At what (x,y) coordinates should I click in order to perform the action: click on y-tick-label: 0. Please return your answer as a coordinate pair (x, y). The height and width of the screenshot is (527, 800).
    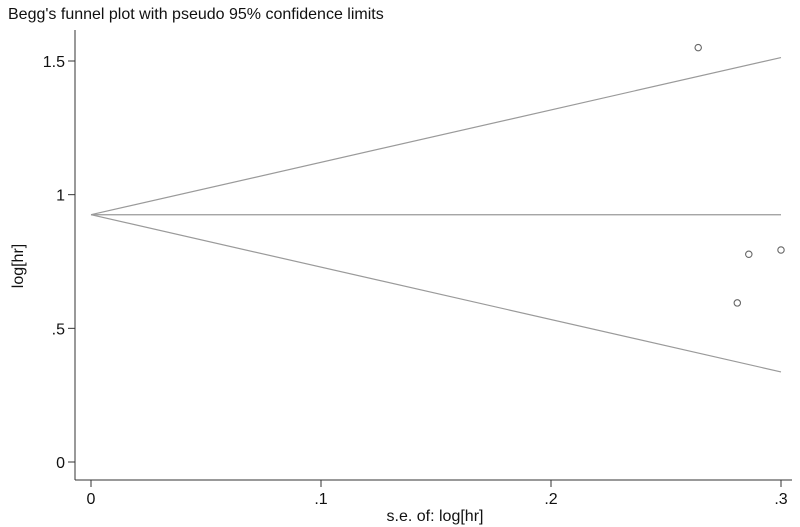
    Looking at the image, I should click on (60, 463).